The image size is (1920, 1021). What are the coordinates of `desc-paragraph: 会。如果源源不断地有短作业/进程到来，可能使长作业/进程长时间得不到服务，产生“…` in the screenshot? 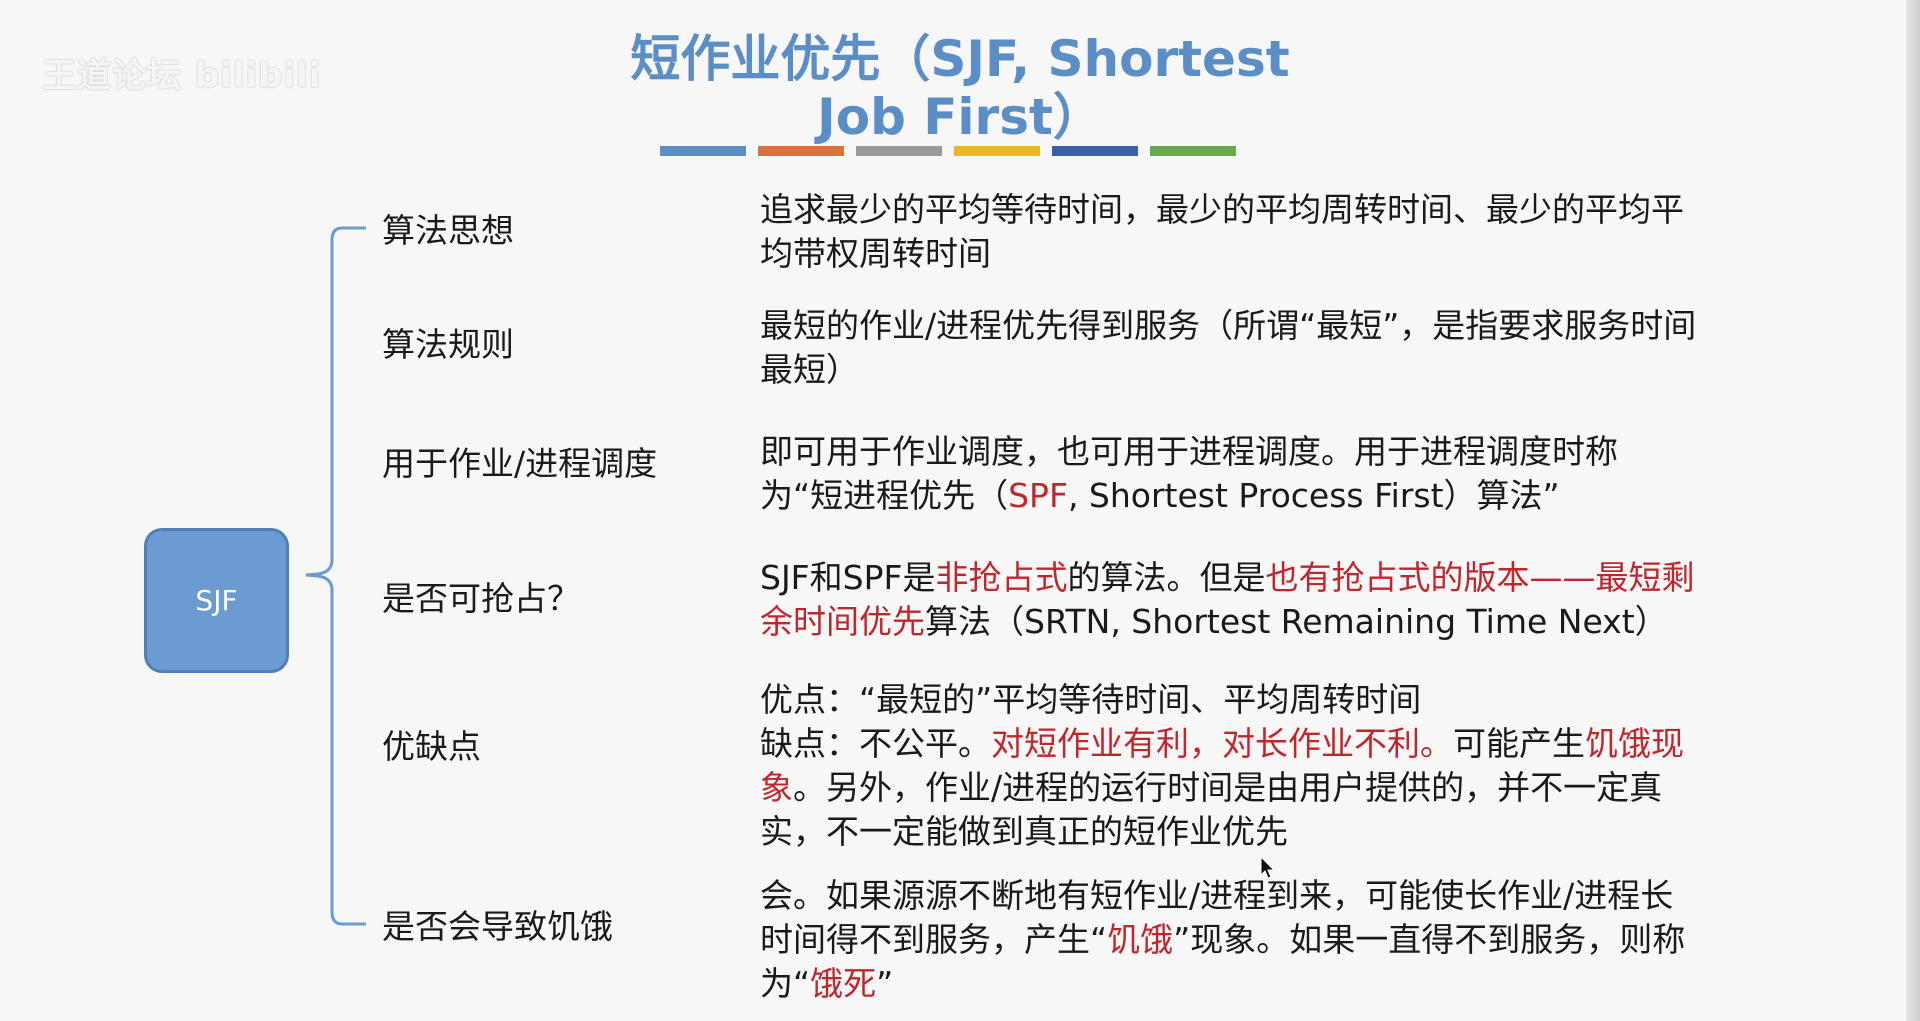 It's located at (1230, 940).